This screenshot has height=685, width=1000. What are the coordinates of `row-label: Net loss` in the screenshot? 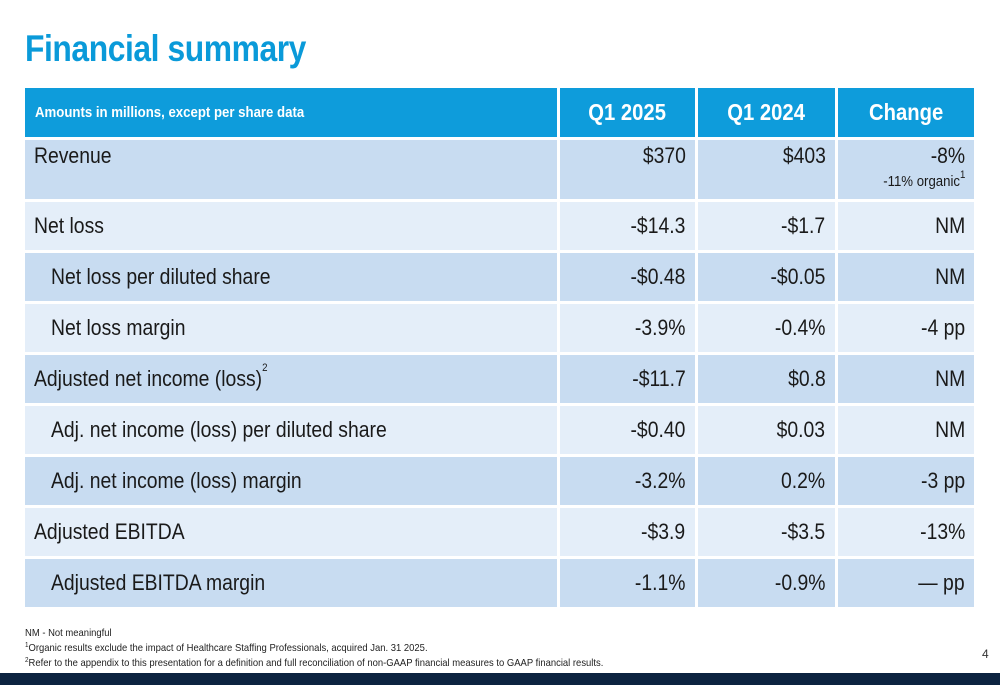 It's located at (292, 226).